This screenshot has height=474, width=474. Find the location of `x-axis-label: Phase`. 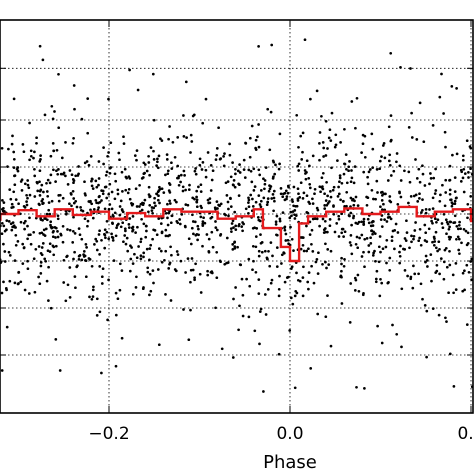

x-axis-label: Phase is located at coordinates (290, 462).